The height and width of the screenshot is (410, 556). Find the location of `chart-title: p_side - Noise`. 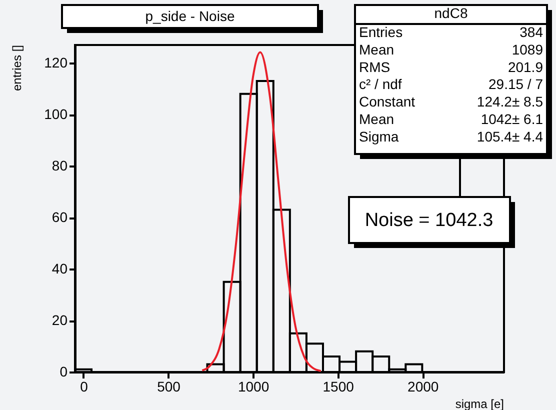

chart-title: p_side - Noise is located at coordinates (190, 16).